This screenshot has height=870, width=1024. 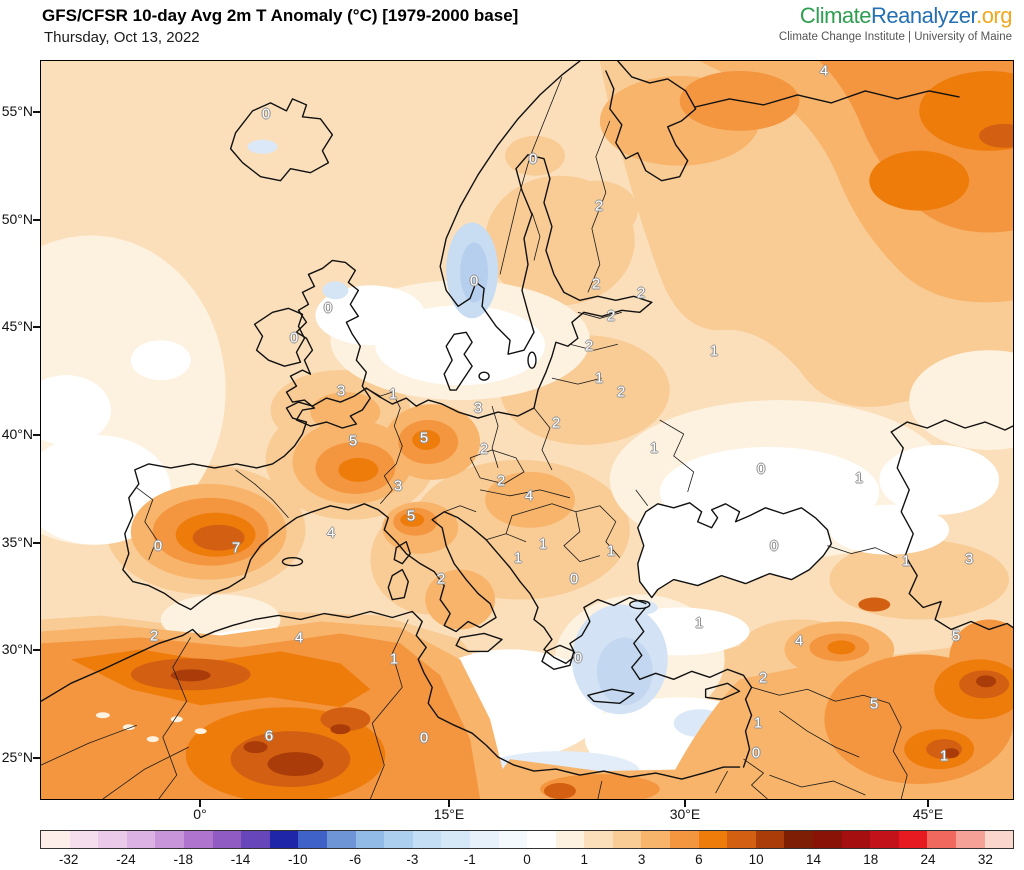 What do you see at coordinates (799, 641) in the screenshot?
I see `anomaly-label: 4` at bounding box center [799, 641].